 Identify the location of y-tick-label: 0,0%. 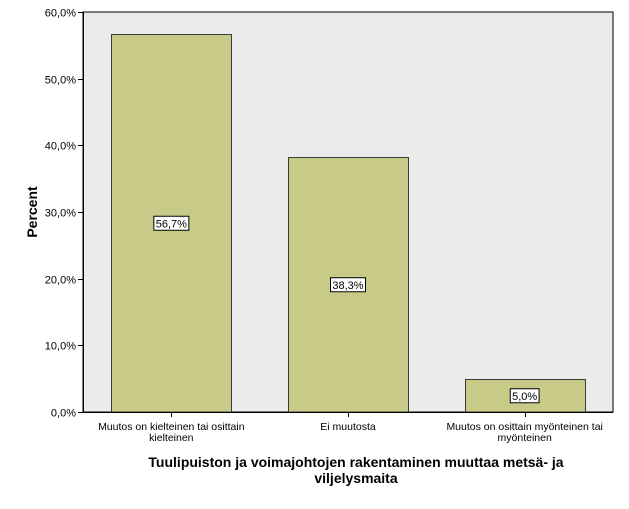
(63, 414).